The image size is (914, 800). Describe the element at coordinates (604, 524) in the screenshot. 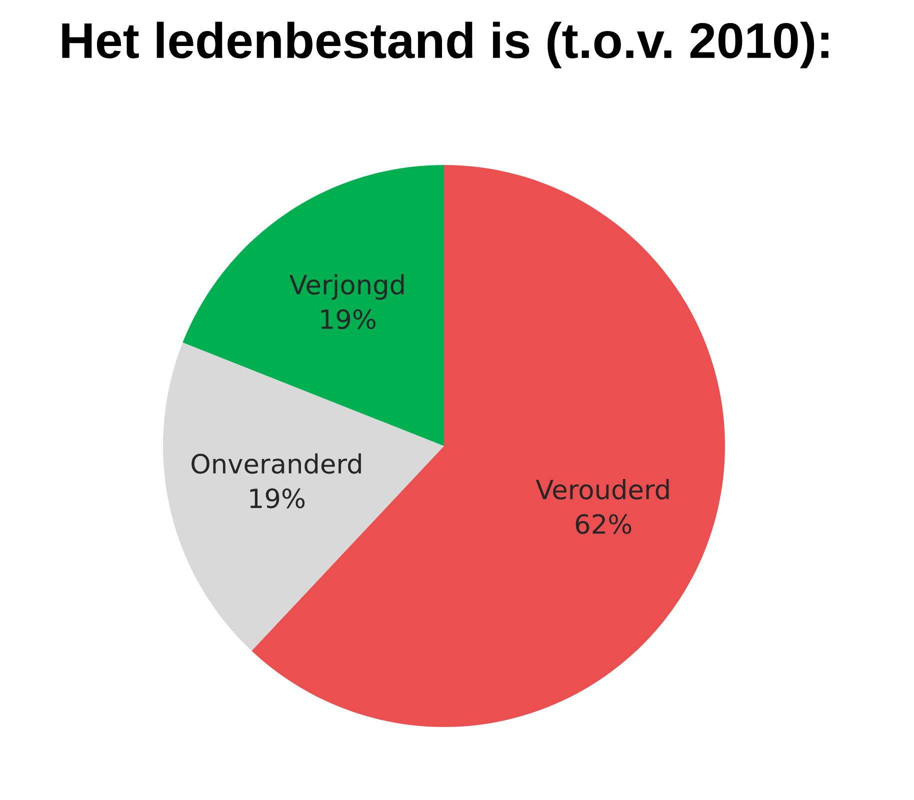

I see `data-label: 62%` at that location.